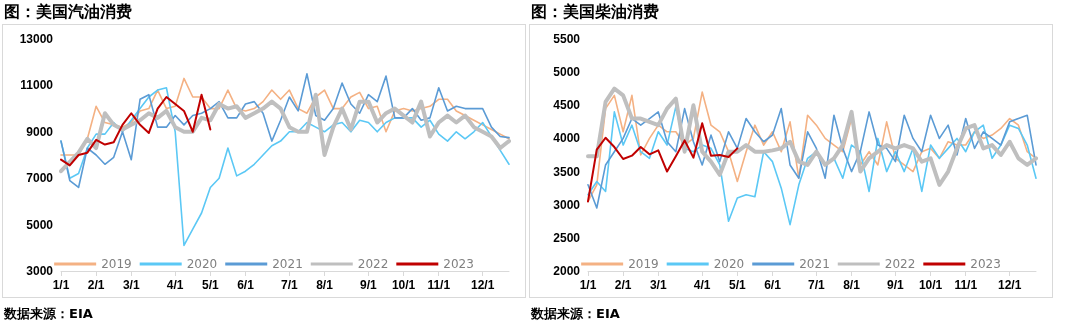  Describe the element at coordinates (567, 271) in the screenshot. I see `y-tick-label: 2000` at that location.